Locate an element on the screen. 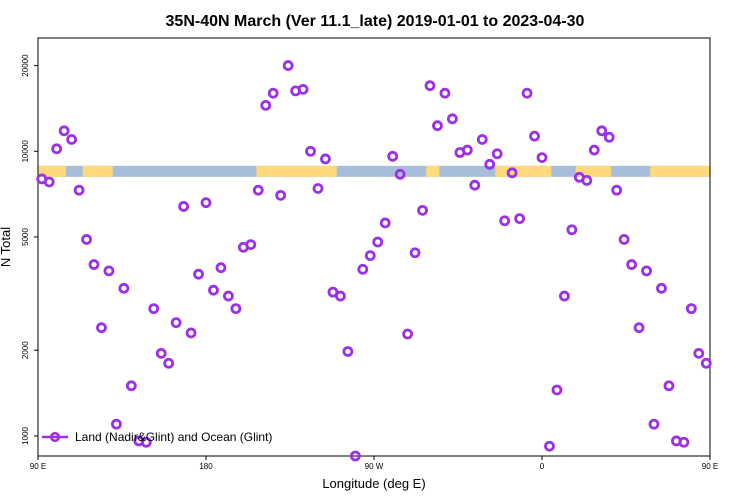  x-tick-label: 180 is located at coordinates (206, 466).